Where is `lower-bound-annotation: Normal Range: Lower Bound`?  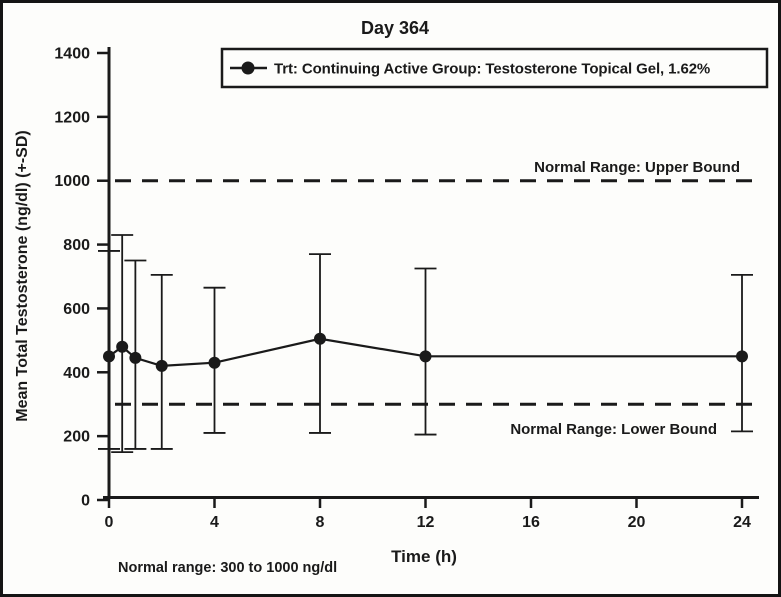 lower-bound-annotation: Normal Range: Lower Bound is located at coordinates (613, 429).